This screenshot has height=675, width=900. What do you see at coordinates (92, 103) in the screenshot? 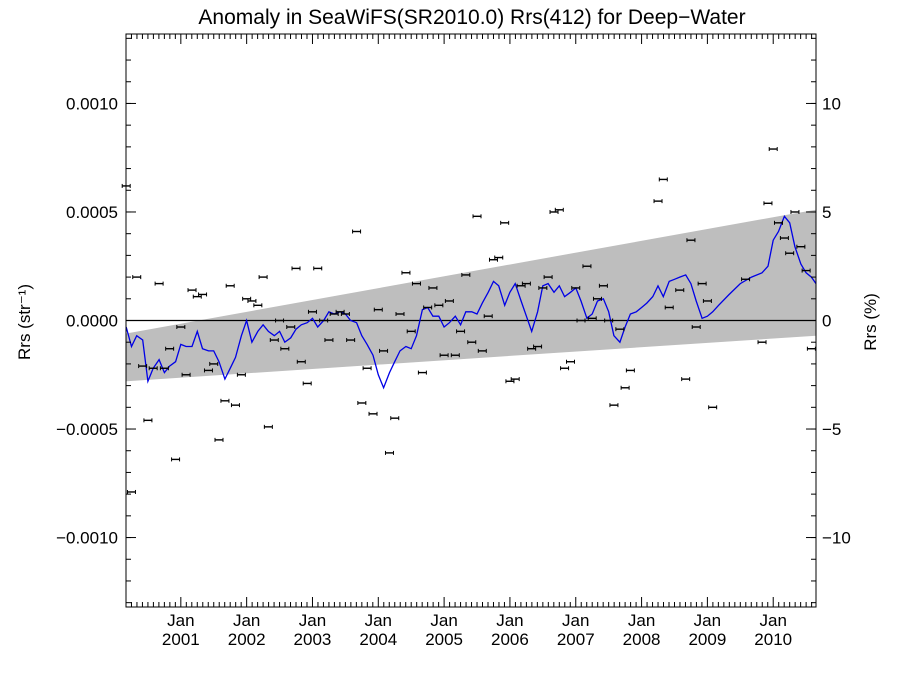
I see `y-tick-label-left: 0.0010` at bounding box center [92, 103].